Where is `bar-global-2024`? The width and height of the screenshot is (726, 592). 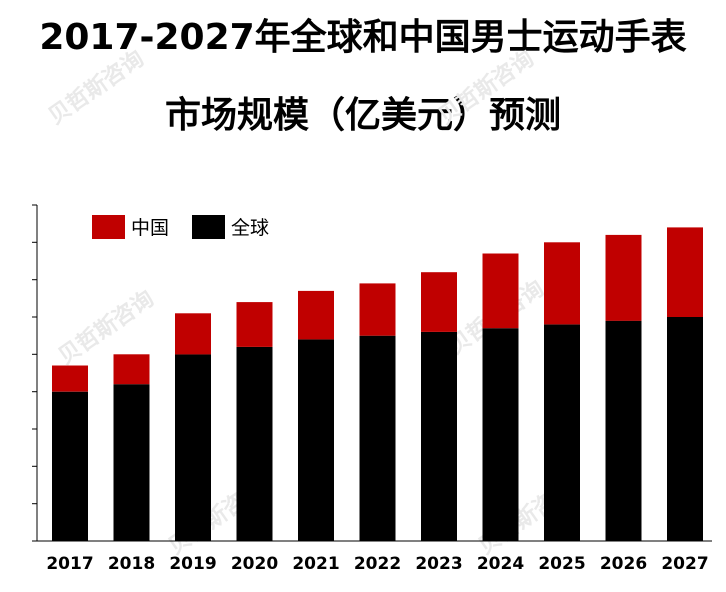 bar-global-2024 is located at coordinates (500, 434).